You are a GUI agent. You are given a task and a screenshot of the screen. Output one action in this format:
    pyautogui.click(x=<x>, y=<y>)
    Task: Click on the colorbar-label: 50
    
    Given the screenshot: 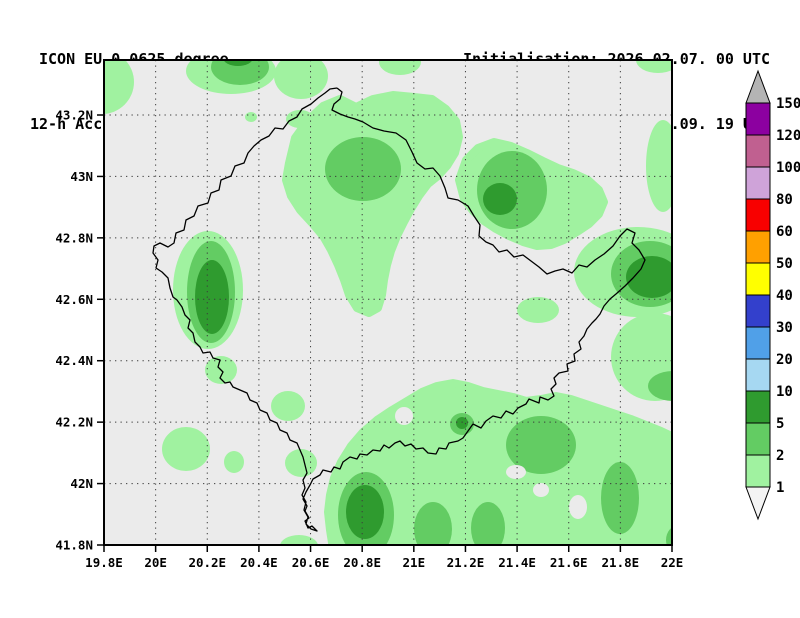 What is the action you would take?
    pyautogui.click(x=784, y=264)
    